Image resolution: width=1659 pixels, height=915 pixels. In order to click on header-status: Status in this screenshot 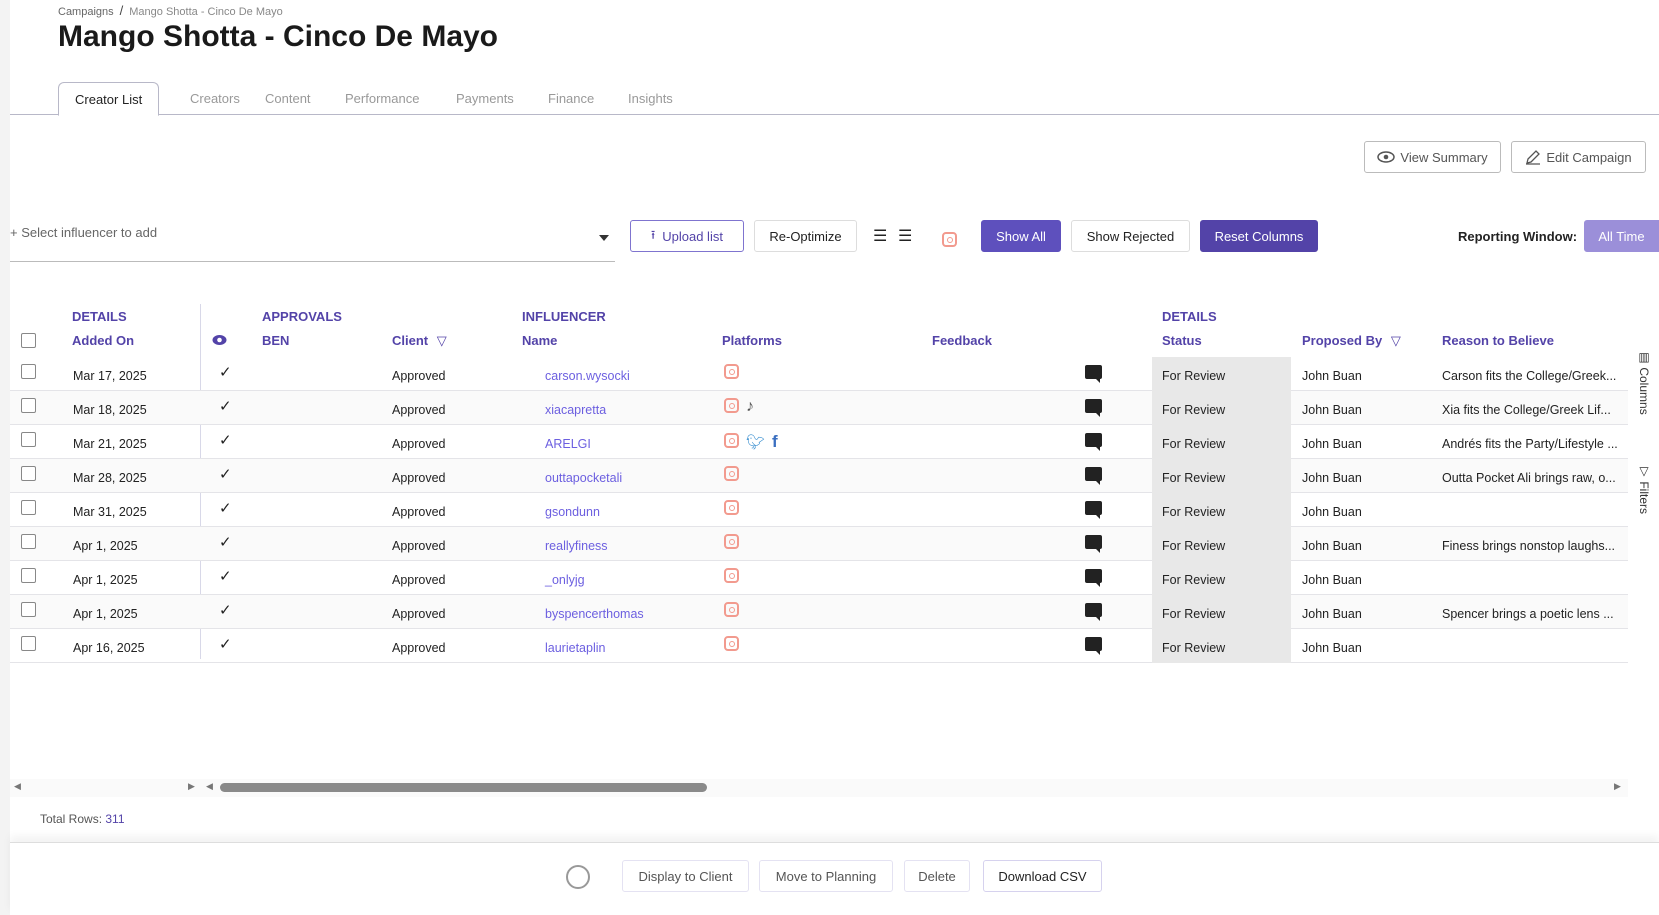, I will do `click(1182, 340)`.